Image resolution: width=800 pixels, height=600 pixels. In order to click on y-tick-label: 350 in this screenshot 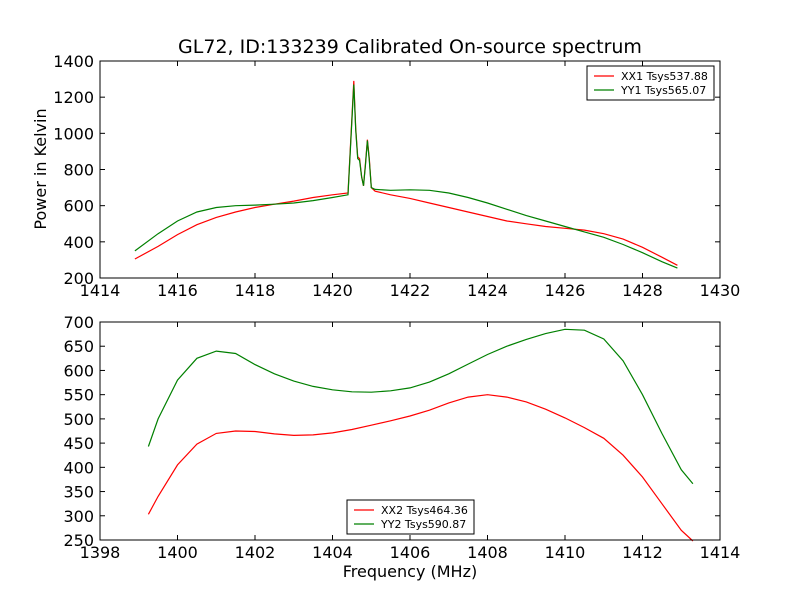, I will do `click(78, 492)`.